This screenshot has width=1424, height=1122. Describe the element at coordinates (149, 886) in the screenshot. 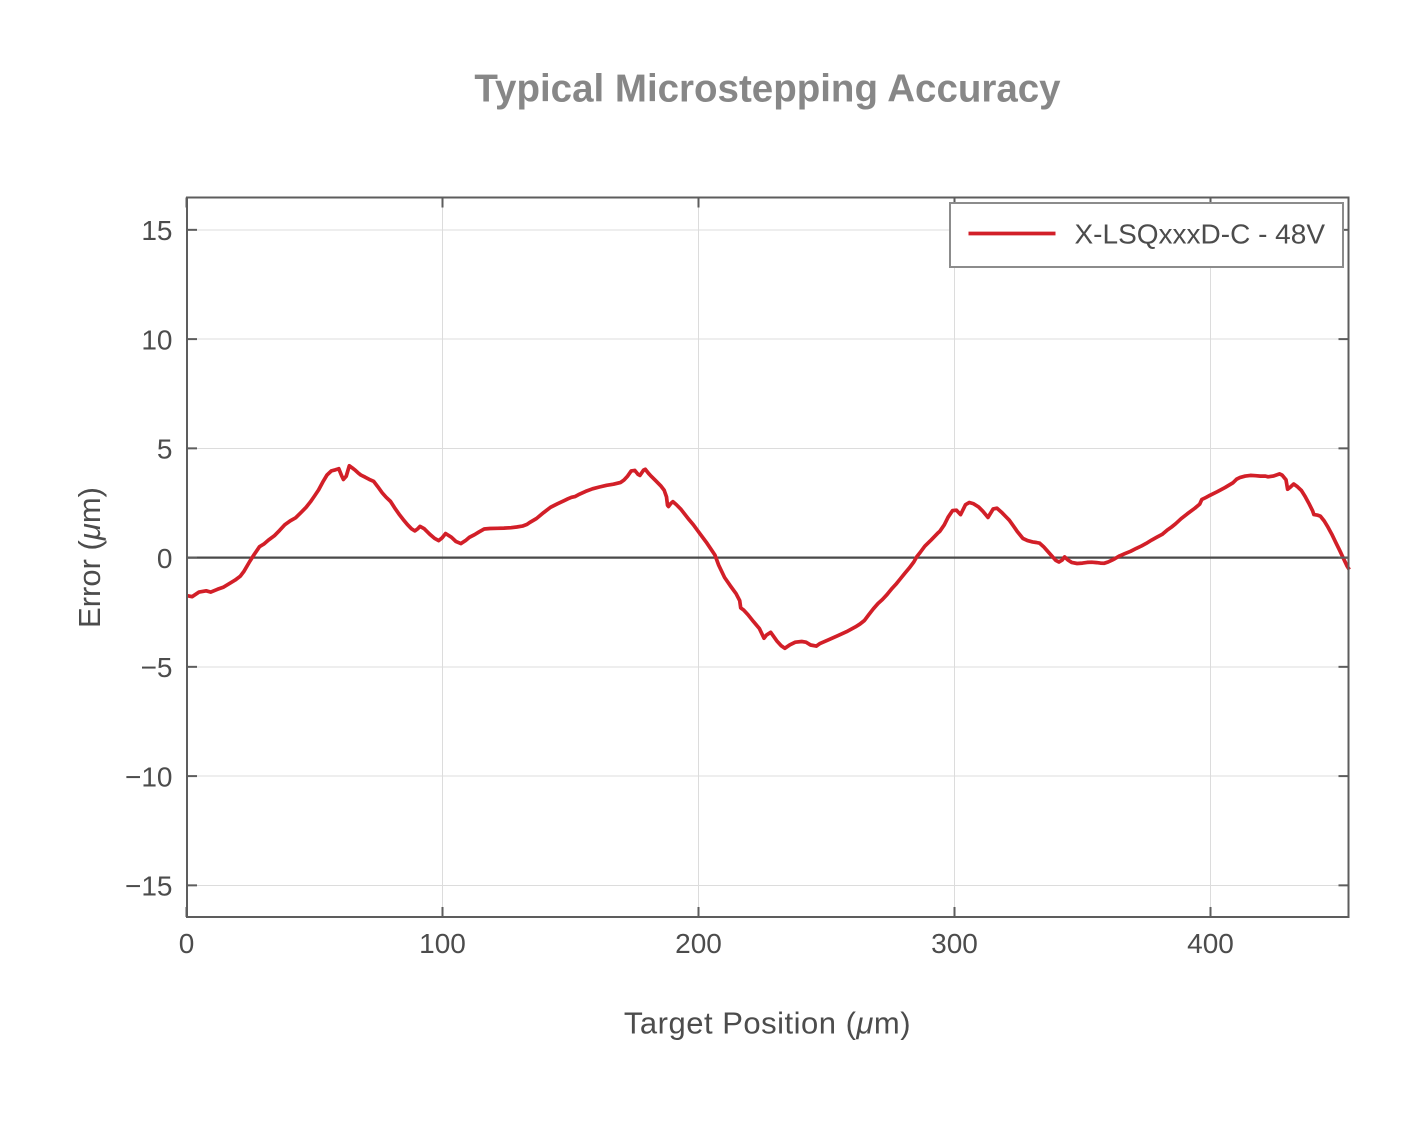

I see `svg-text: −15` at that location.